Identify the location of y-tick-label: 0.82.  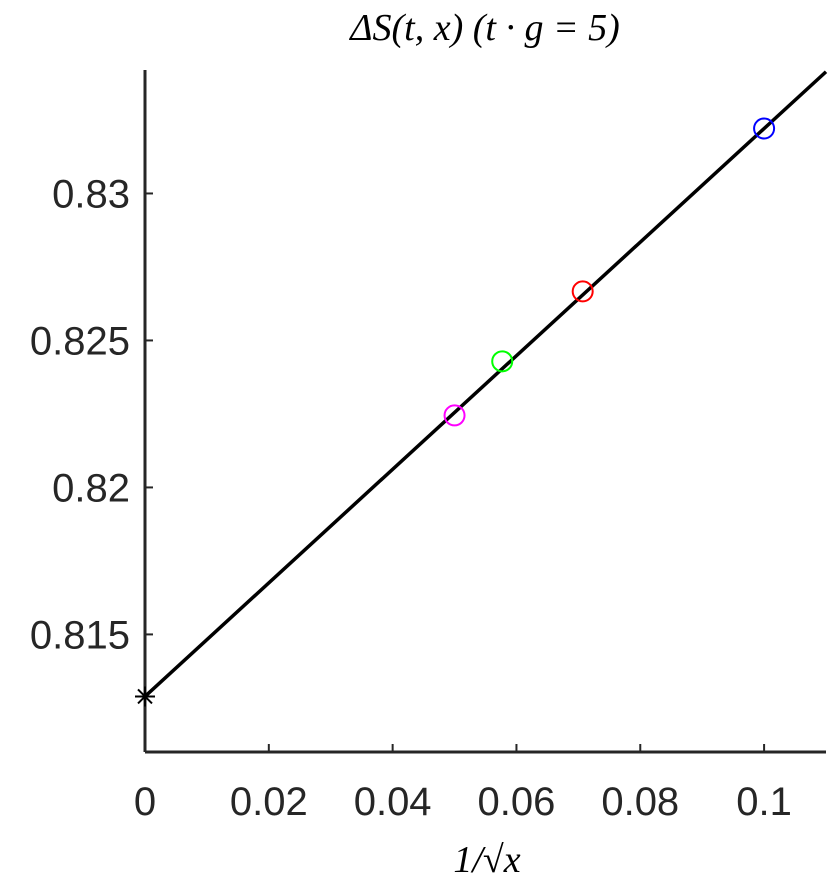
(91, 488).